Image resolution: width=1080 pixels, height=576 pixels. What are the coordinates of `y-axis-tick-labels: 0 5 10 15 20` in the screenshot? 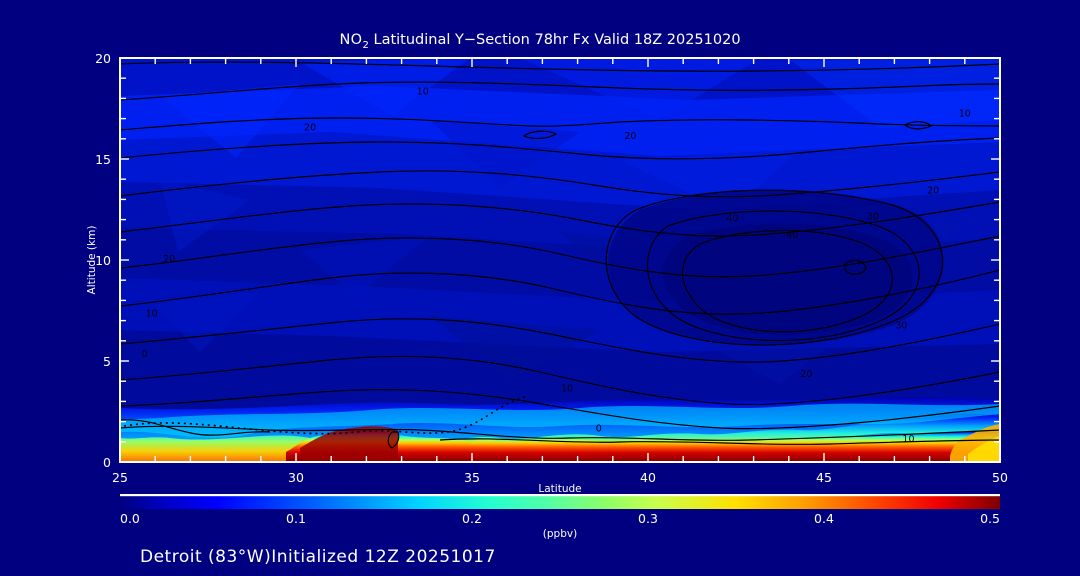 It's located at (103, 260).